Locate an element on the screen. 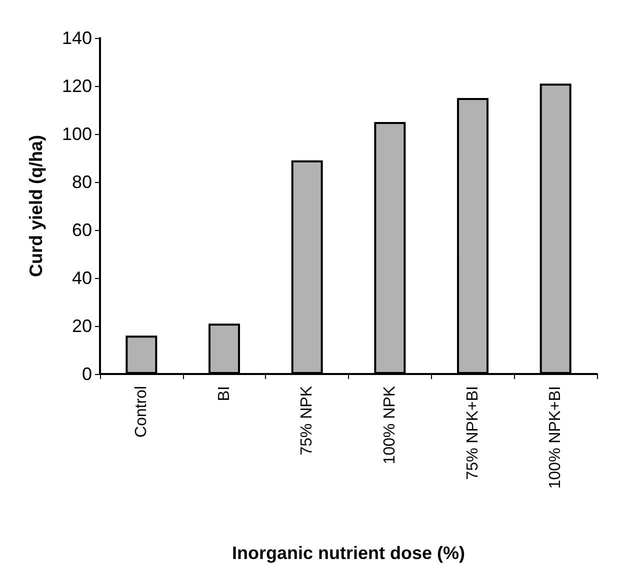  y-tick-label: 140 is located at coordinates (77, 38).